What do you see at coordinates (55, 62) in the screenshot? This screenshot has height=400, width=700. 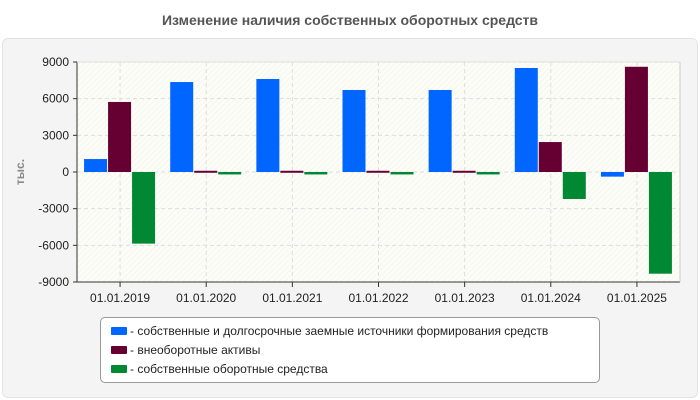 I see `y-tick-label: 9000` at bounding box center [55, 62].